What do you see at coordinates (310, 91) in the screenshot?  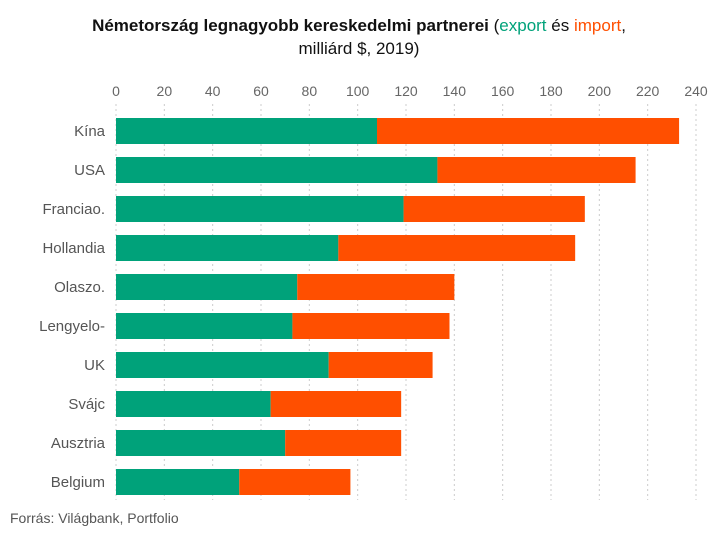 I see `x-tick-label-80: 80` at bounding box center [310, 91].